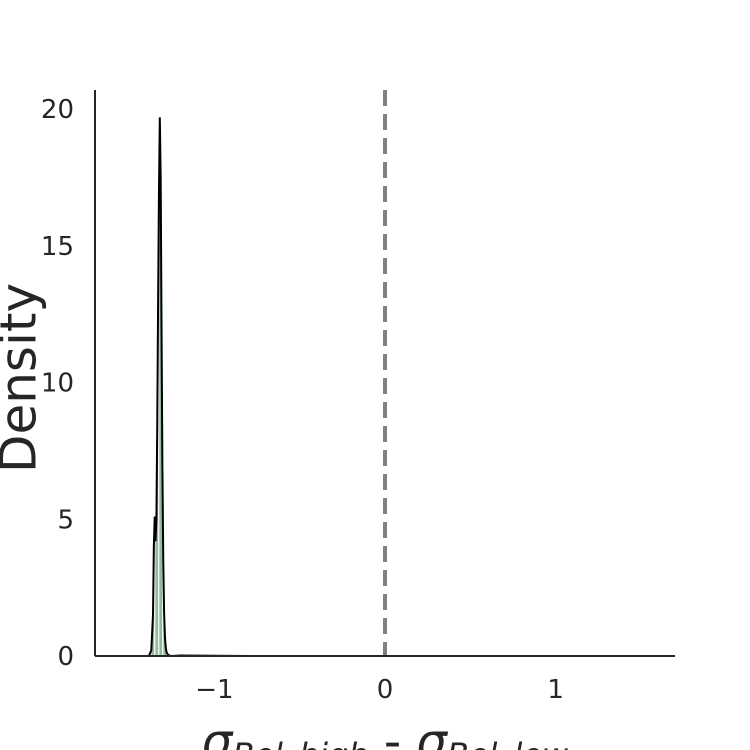  What do you see at coordinates (393, 732) in the screenshot?
I see `x-axis-title-op: -` at bounding box center [393, 732].